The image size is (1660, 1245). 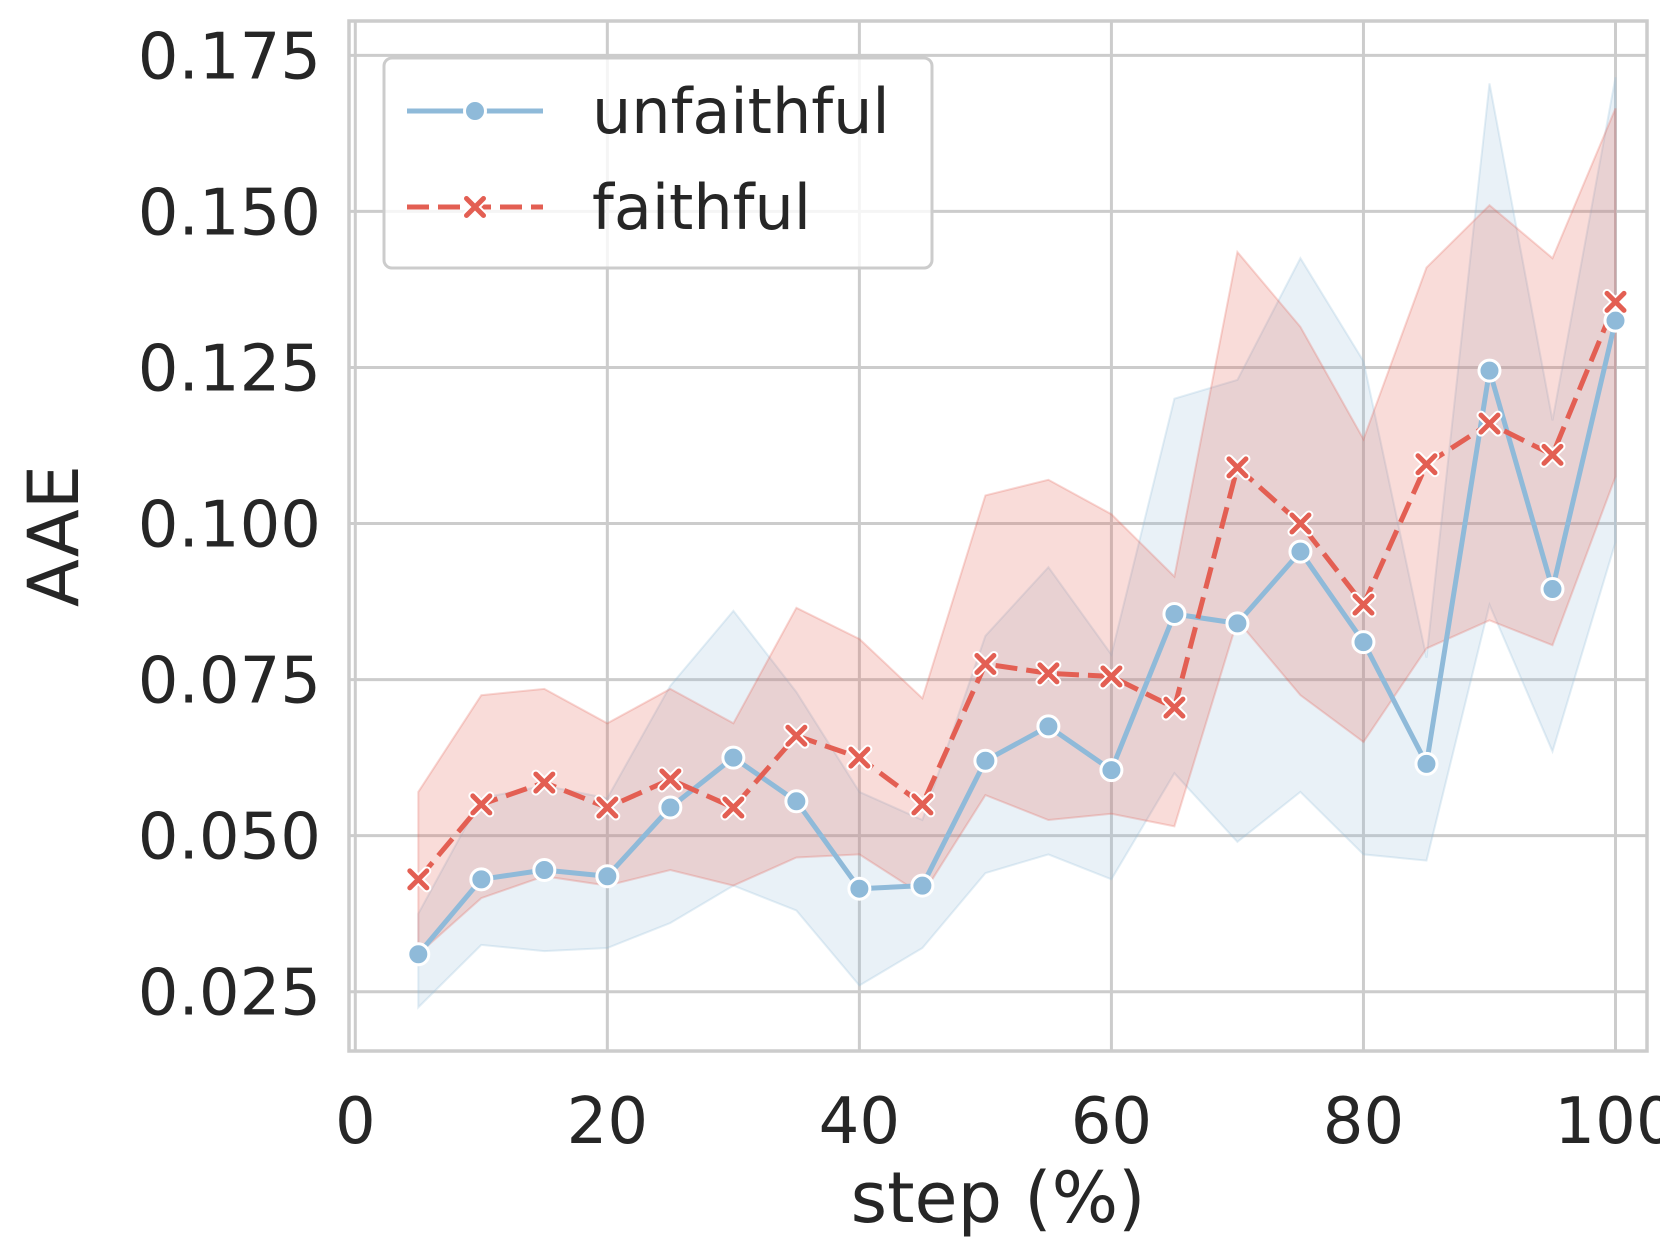 What do you see at coordinates (1607, 1122) in the screenshot?
I see `x-tick-label: 100` at bounding box center [1607, 1122].